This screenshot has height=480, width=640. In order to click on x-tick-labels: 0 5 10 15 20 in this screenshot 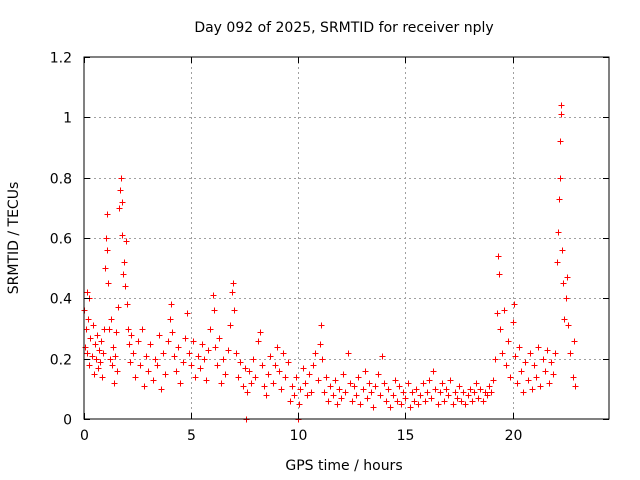, I will do `click(301, 436)`.